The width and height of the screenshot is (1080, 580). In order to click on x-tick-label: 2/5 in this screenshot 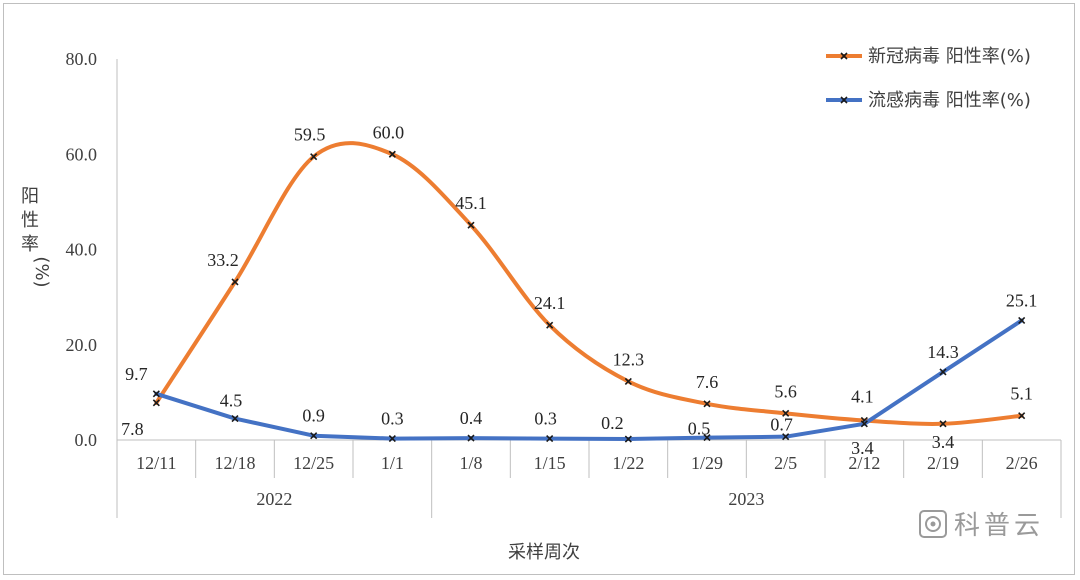, I will do `click(785, 463)`.